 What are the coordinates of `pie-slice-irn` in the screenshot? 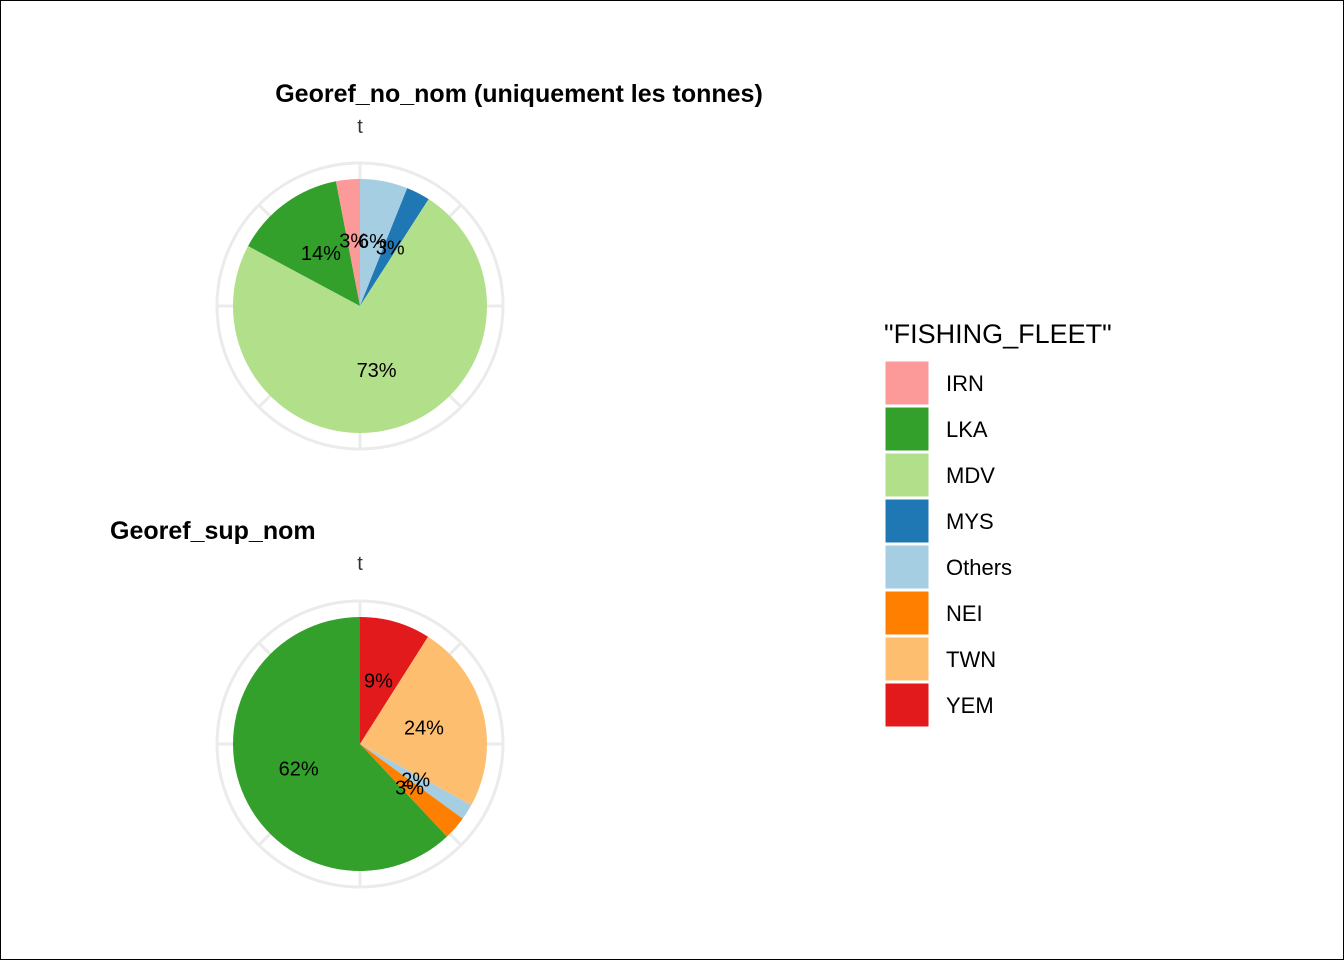 It's located at (347, 242).